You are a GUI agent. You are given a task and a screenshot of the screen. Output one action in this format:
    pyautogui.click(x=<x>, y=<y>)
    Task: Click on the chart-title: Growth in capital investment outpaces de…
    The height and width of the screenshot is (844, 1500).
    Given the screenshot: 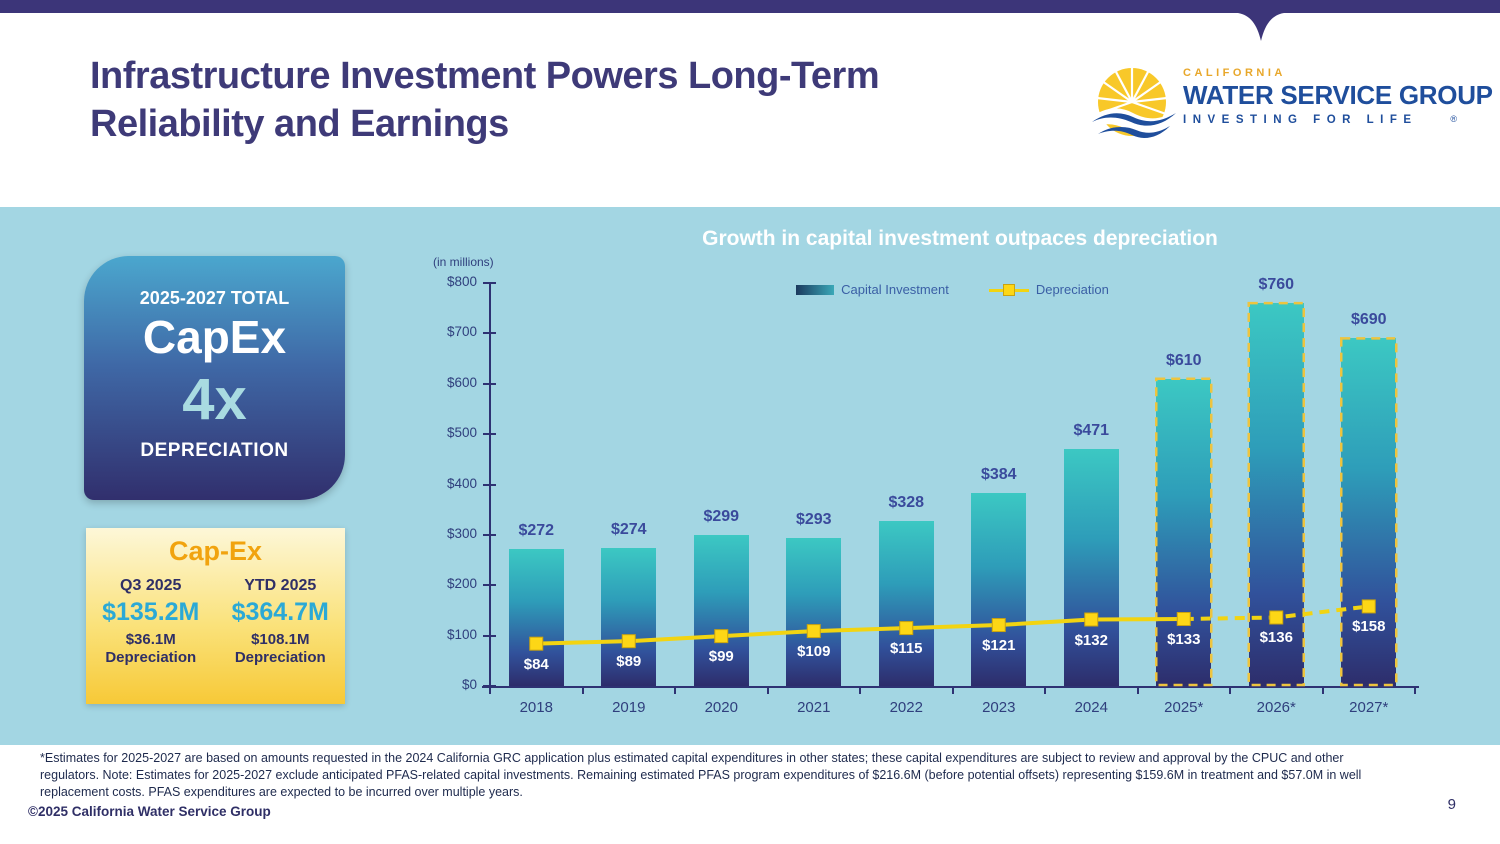 What is the action you would take?
    pyautogui.click(x=960, y=238)
    